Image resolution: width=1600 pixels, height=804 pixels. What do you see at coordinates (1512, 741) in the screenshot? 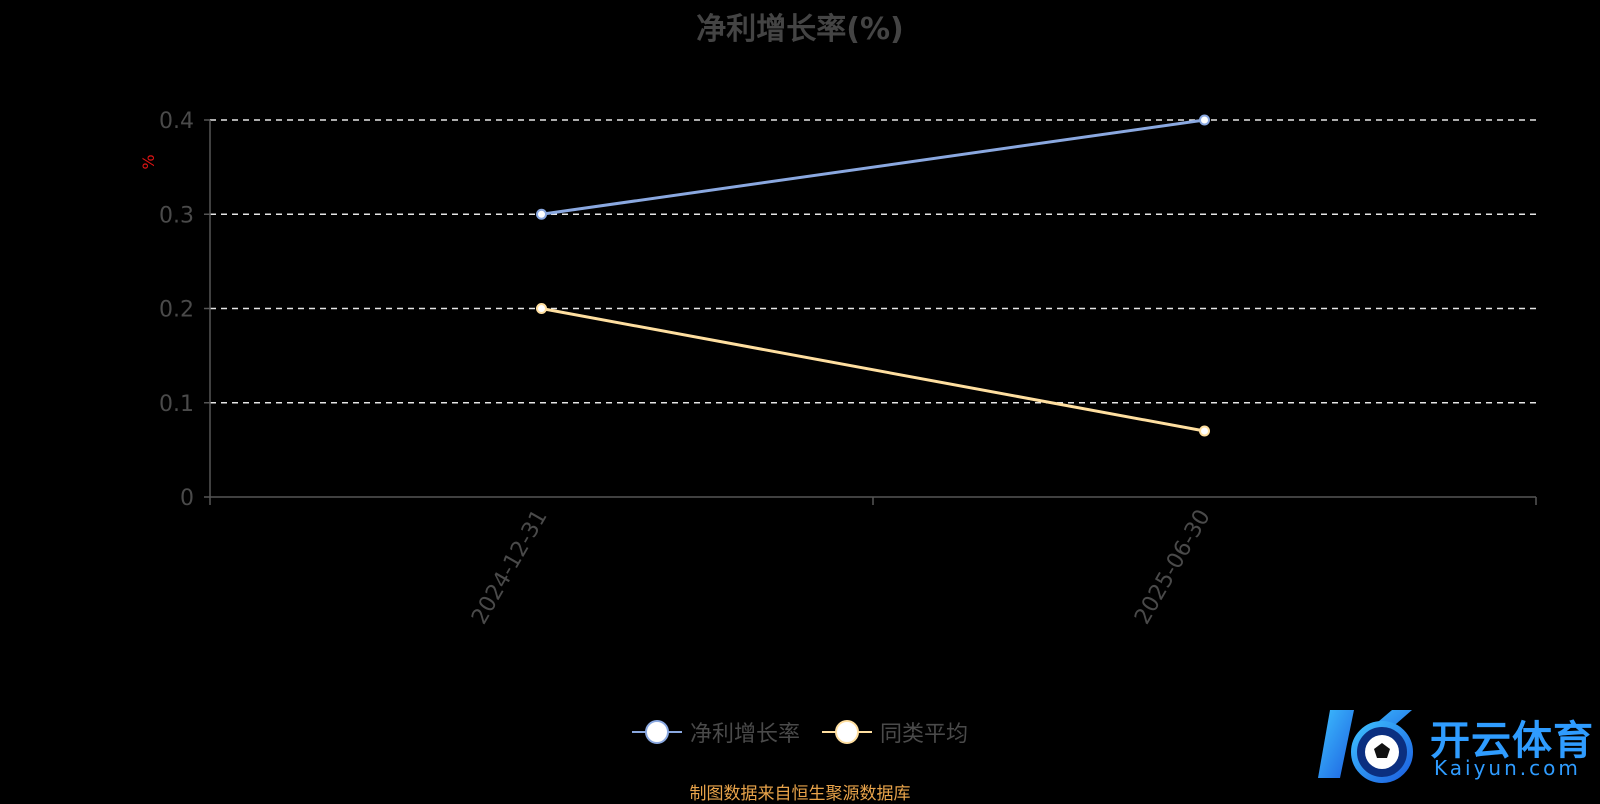
I see `watermark-cn: 开云体育` at bounding box center [1512, 741].